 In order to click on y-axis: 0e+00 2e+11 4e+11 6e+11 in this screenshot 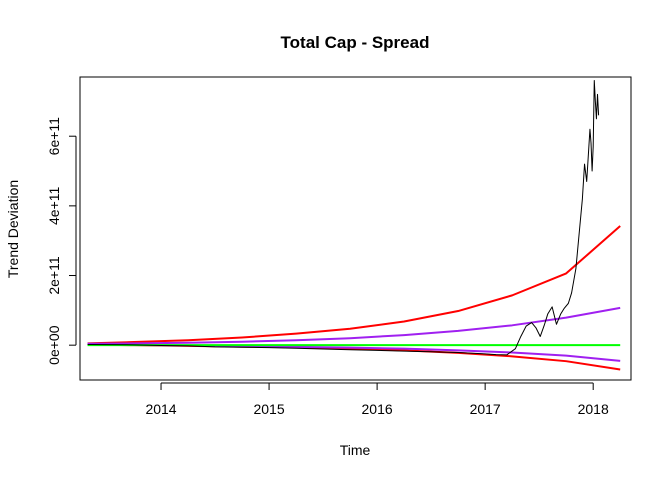, I will do `click(61, 241)`.